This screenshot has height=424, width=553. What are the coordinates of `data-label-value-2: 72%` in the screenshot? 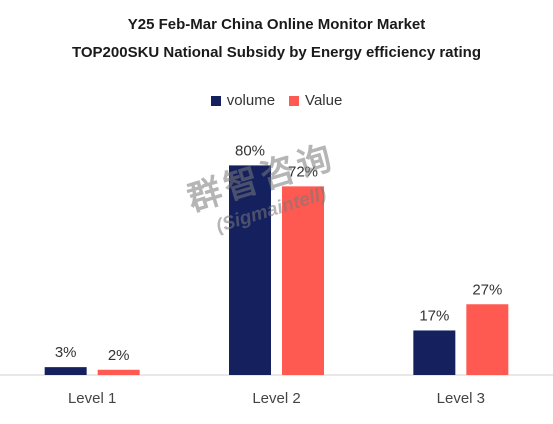 It's located at (303, 171).